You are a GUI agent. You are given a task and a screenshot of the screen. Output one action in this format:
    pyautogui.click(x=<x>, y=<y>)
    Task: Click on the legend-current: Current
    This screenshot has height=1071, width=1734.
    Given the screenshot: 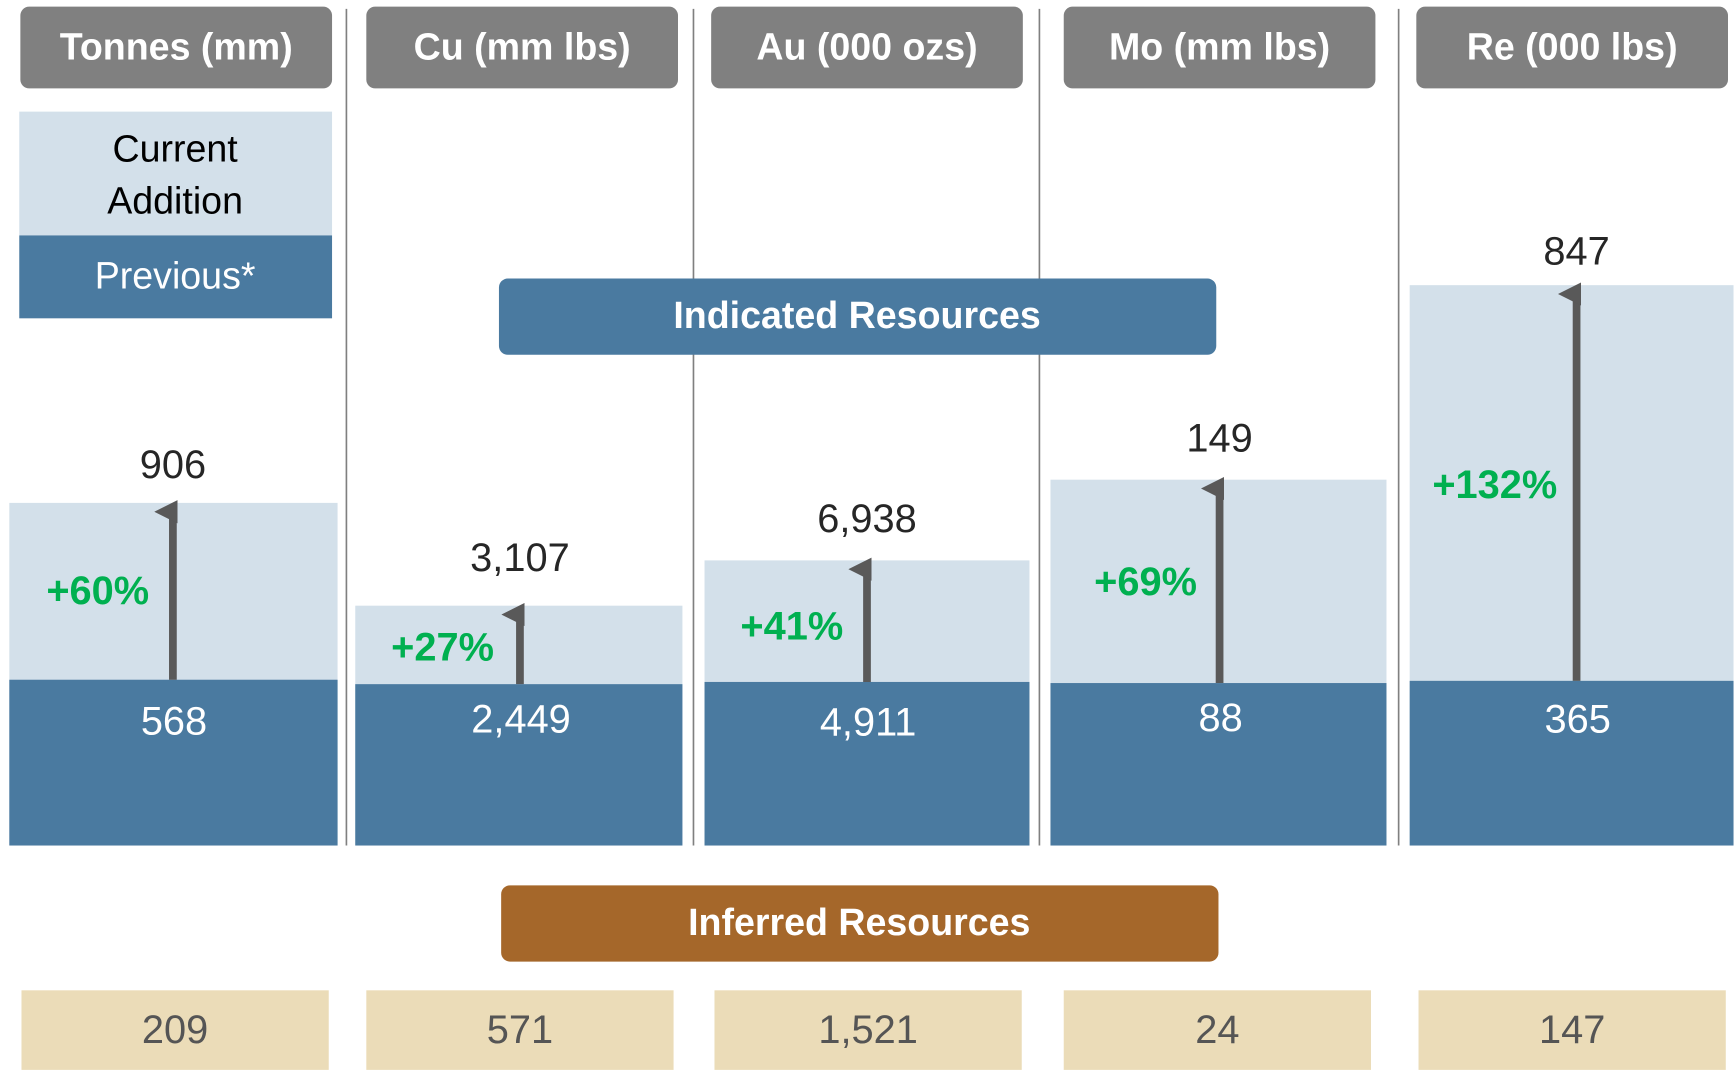 What is the action you would take?
    pyautogui.click(x=175, y=148)
    